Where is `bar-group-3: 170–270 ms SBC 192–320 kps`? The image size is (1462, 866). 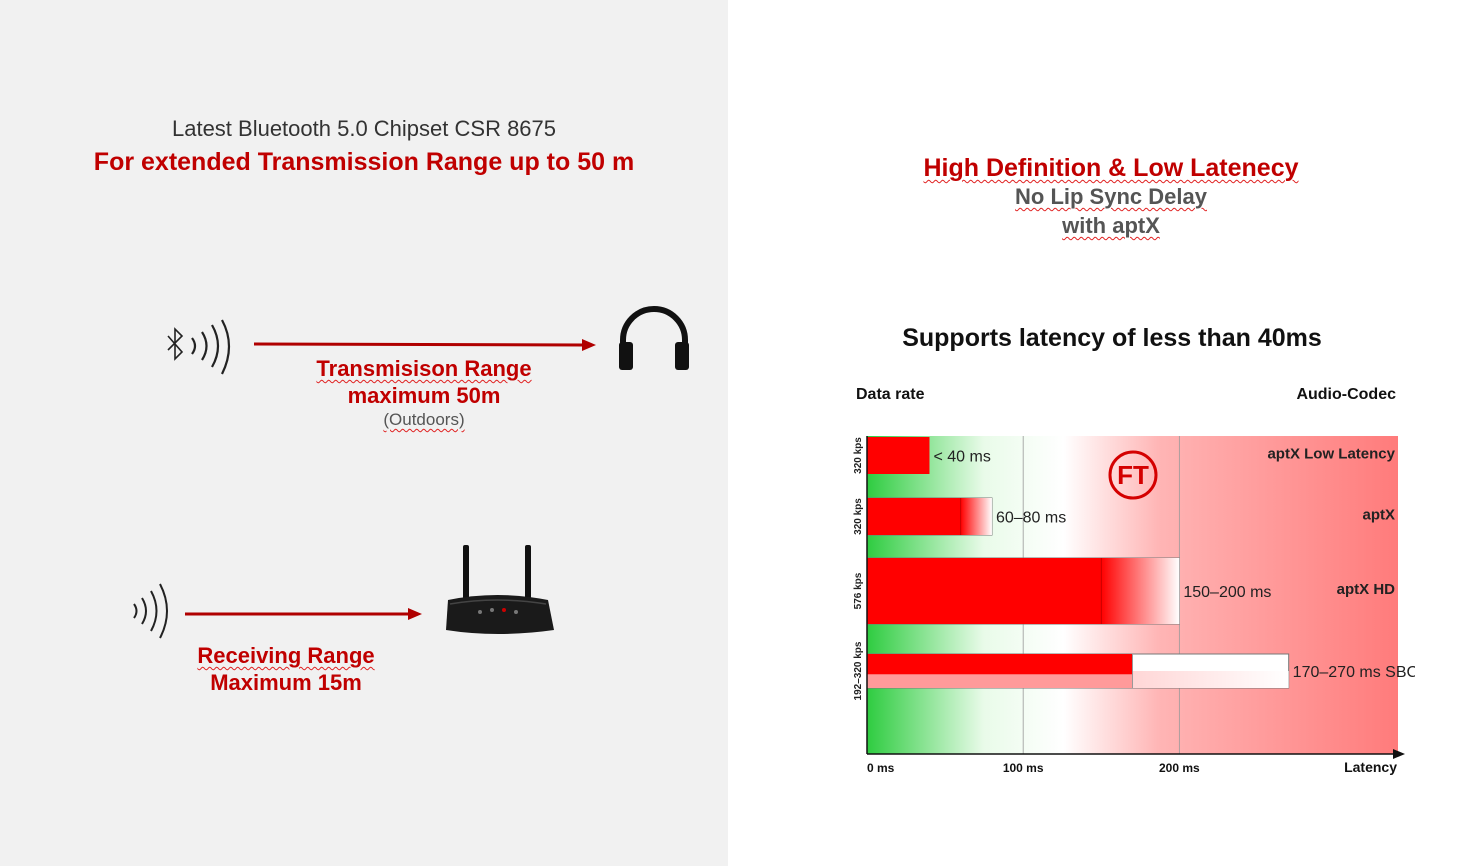
bar-group-3: 170–270 ms SBC 192–320 kps is located at coordinates (1134, 670).